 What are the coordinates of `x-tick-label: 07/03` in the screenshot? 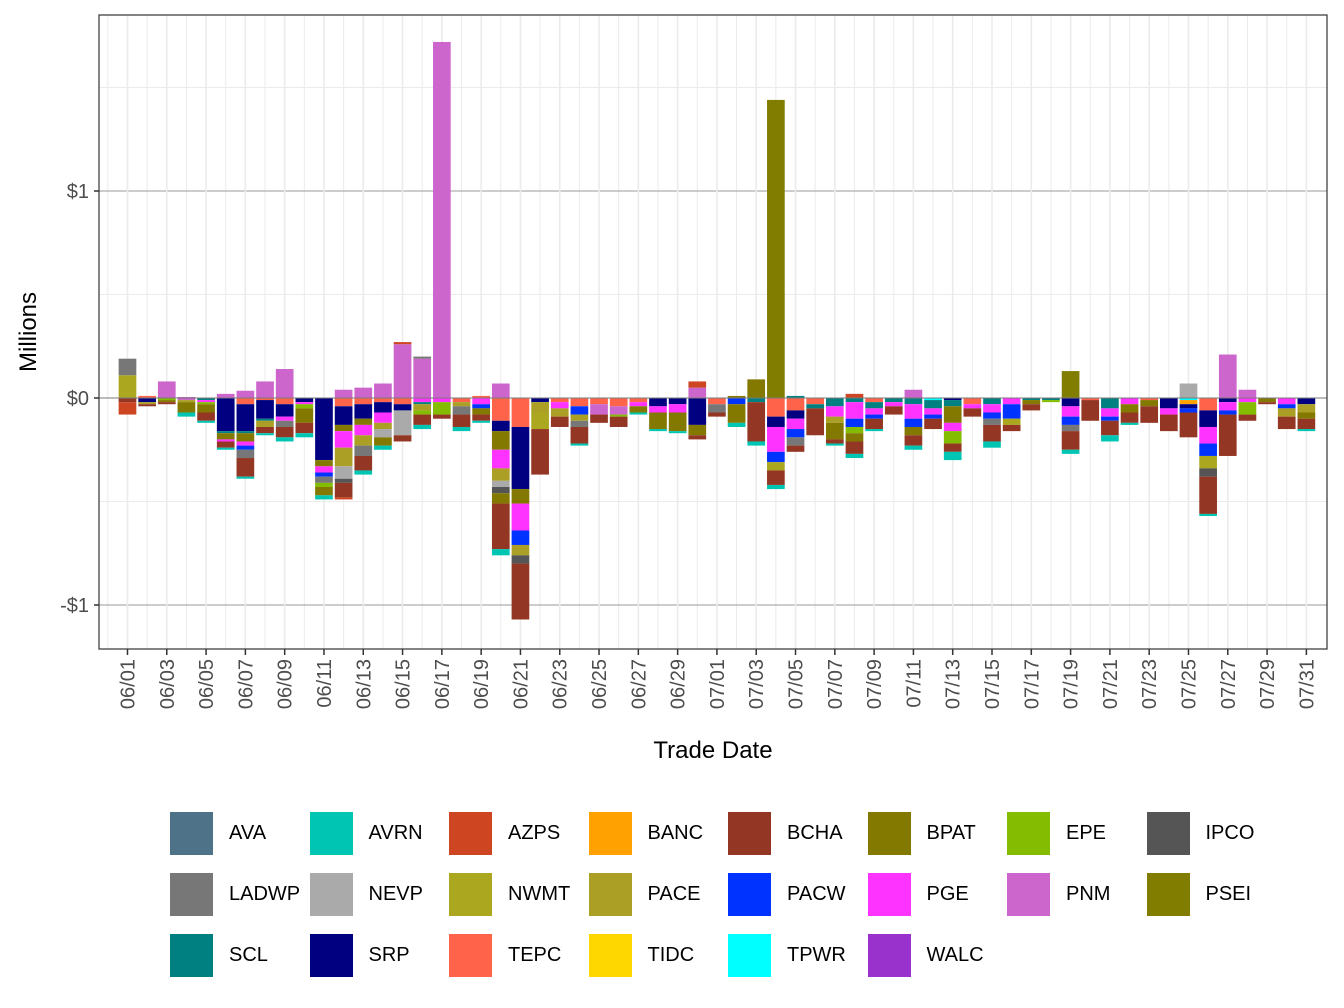 It's located at (757, 684).